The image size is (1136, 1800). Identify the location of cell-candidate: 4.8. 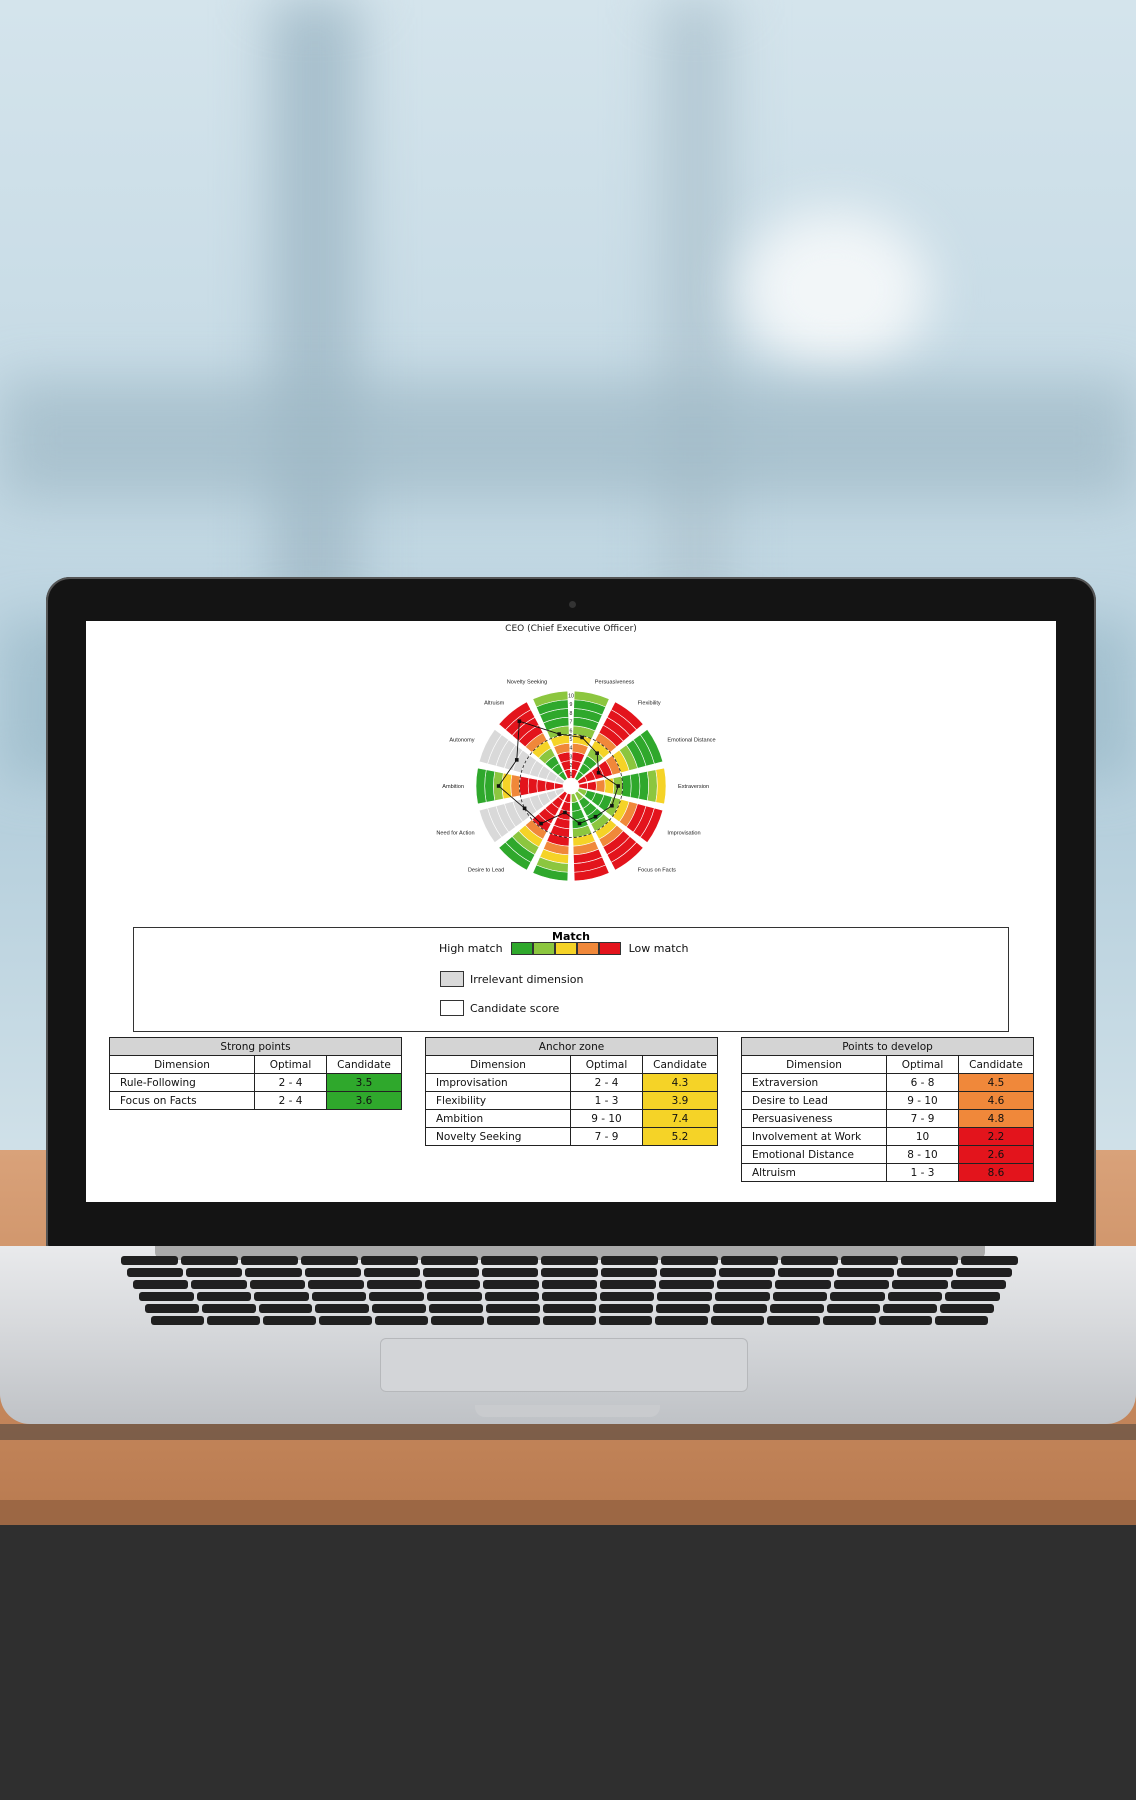
(996, 1118).